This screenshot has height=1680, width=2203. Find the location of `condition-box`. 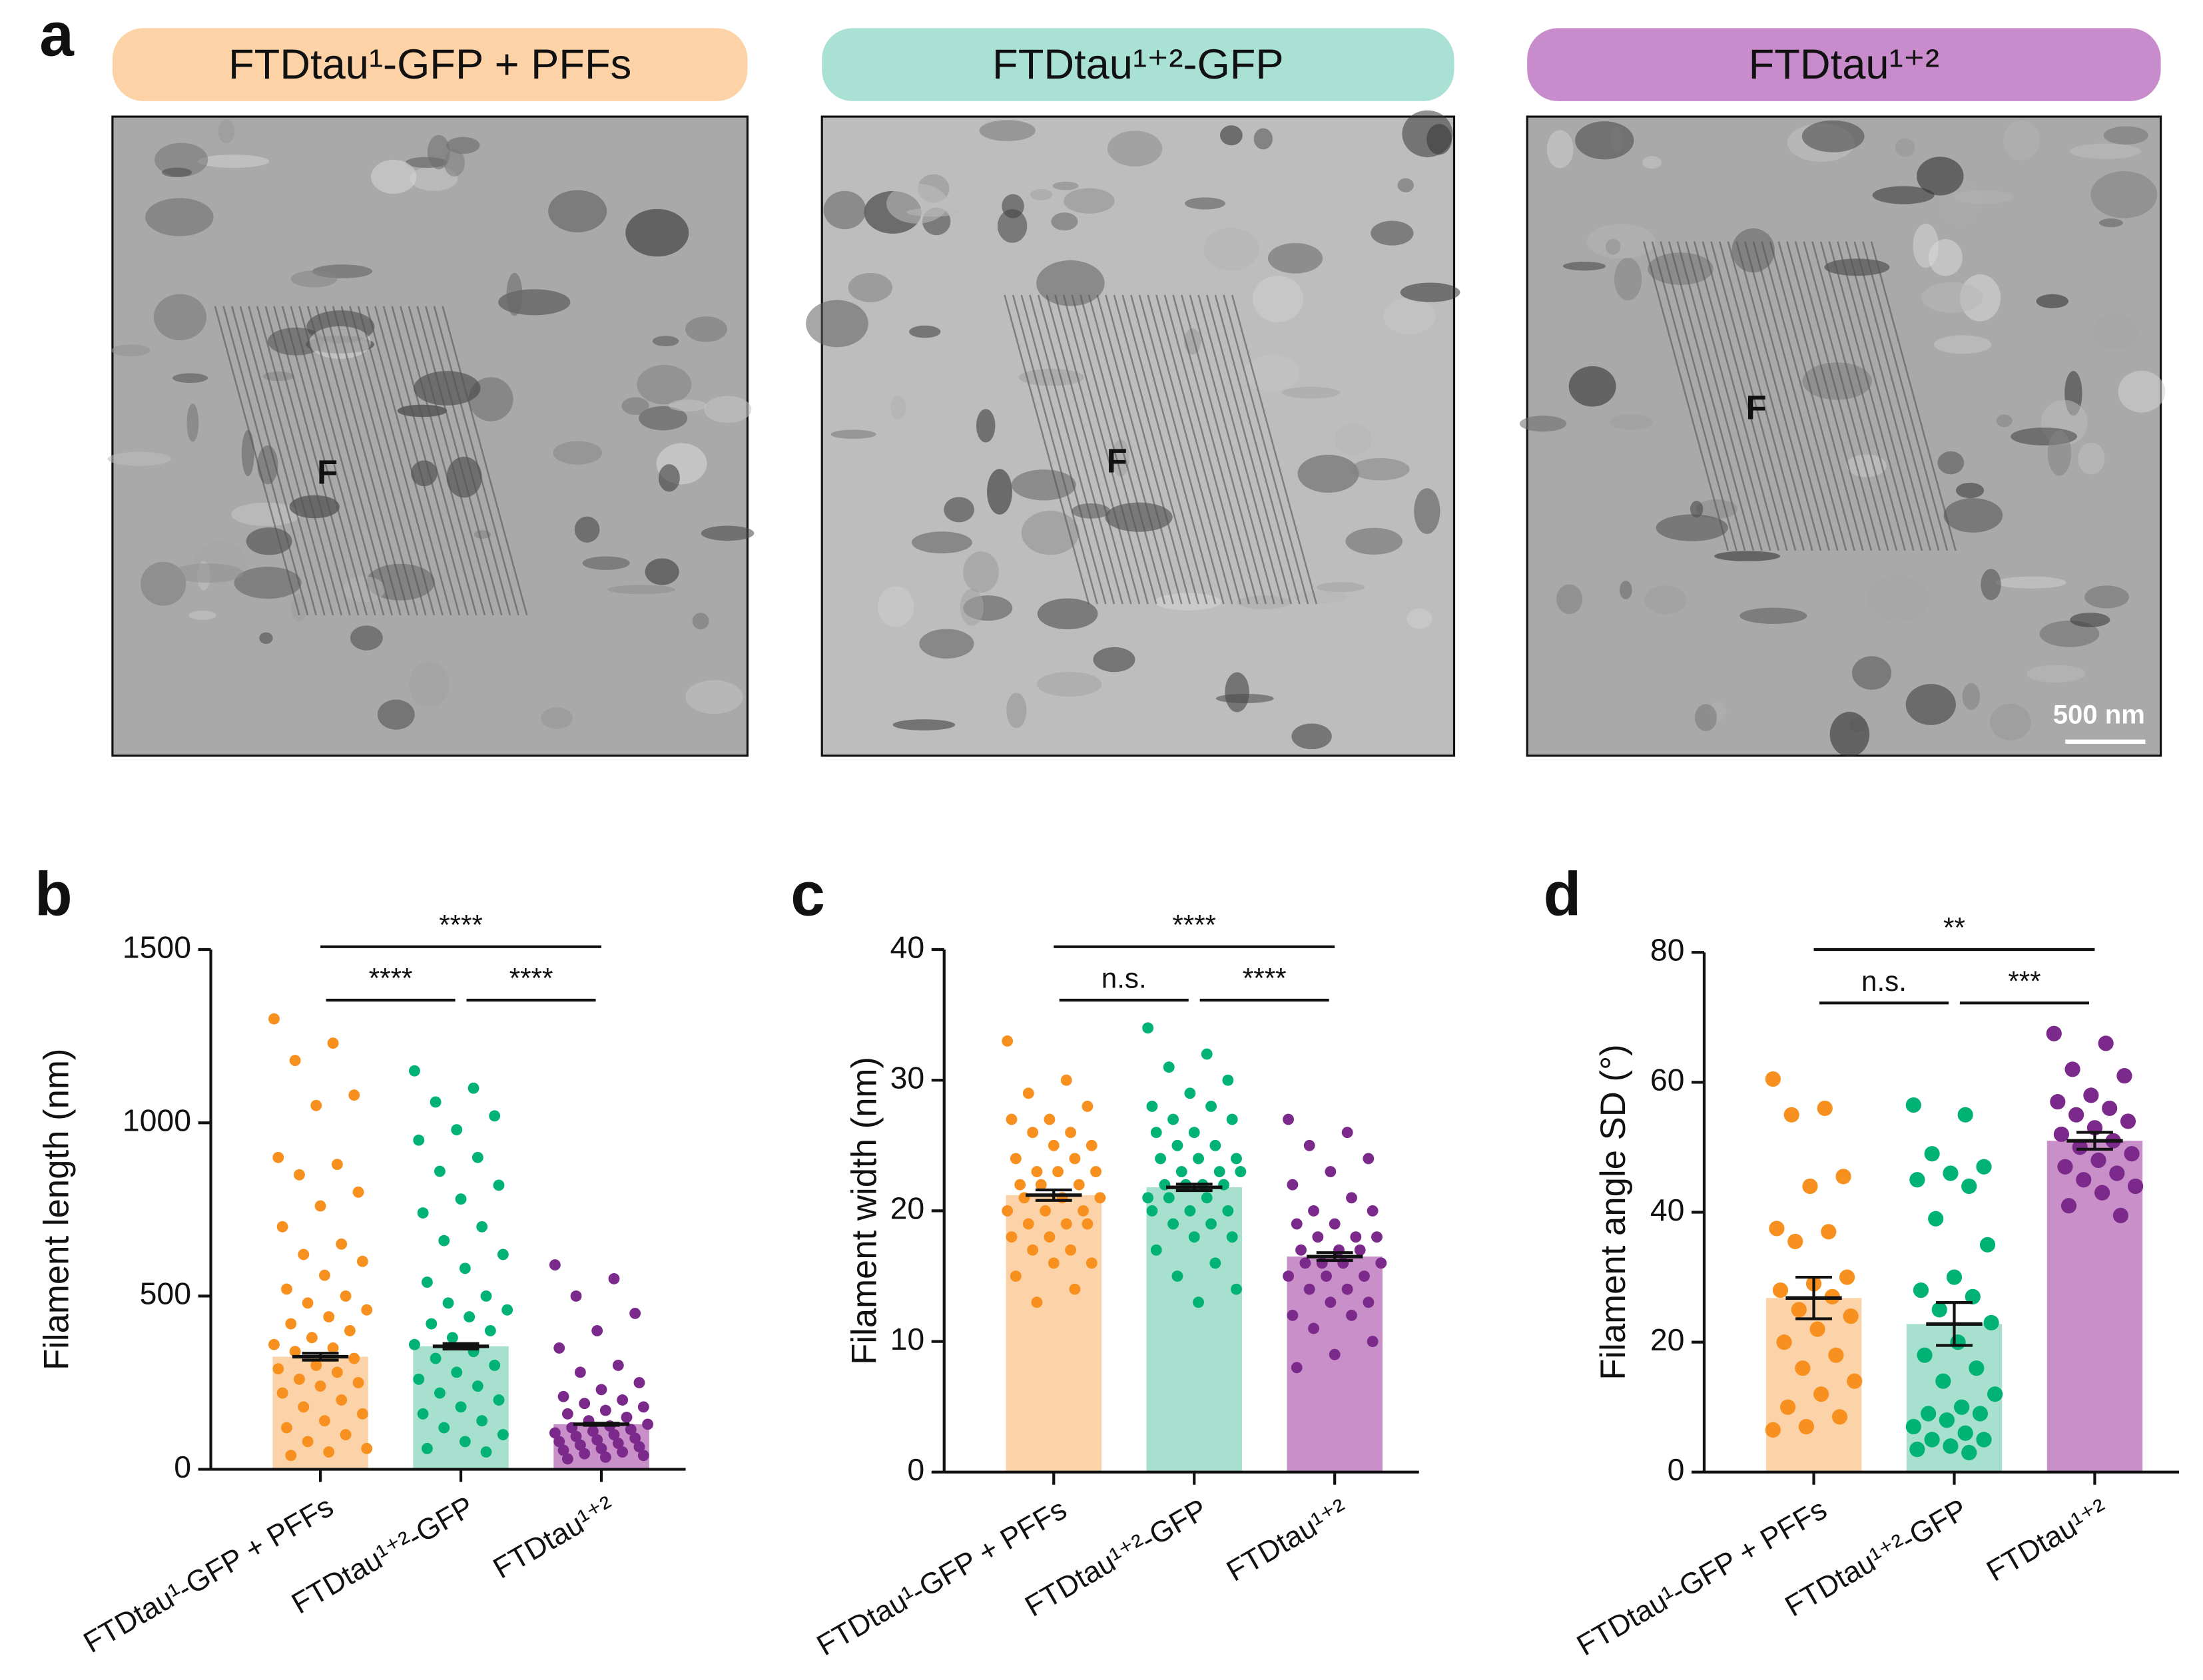

condition-box is located at coordinates (1138, 64).